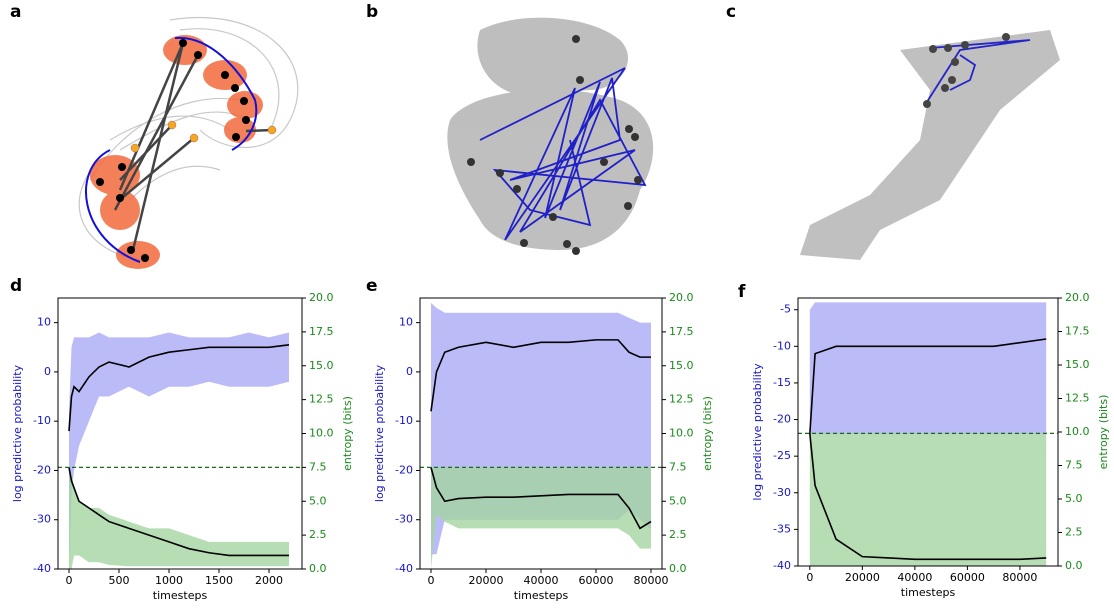 Image resolution: width=1114 pixels, height=612 pixels. Describe the element at coordinates (15, 12) in the screenshot. I see `panel-label: a` at that location.